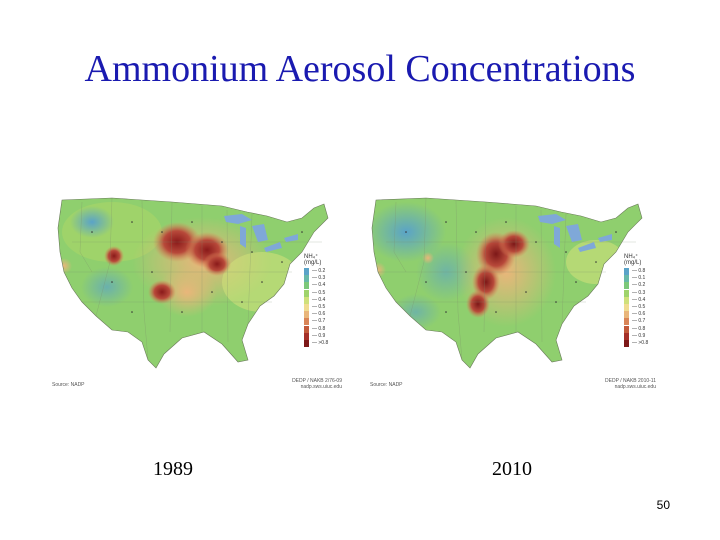 Image resolution: width=720 pixels, height=540 pixels. What do you see at coordinates (360, 69) in the screenshot?
I see `slide-title: Ammonium Aerosol Concentrations` at bounding box center [360, 69].